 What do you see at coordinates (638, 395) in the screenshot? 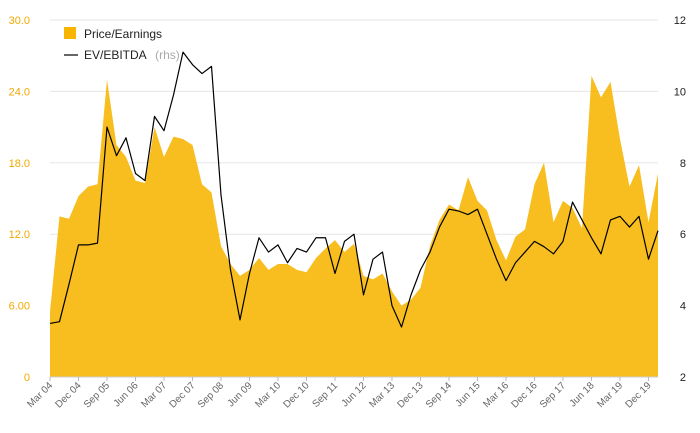
I see `x-tick-label: Dec 19` at bounding box center [638, 395].